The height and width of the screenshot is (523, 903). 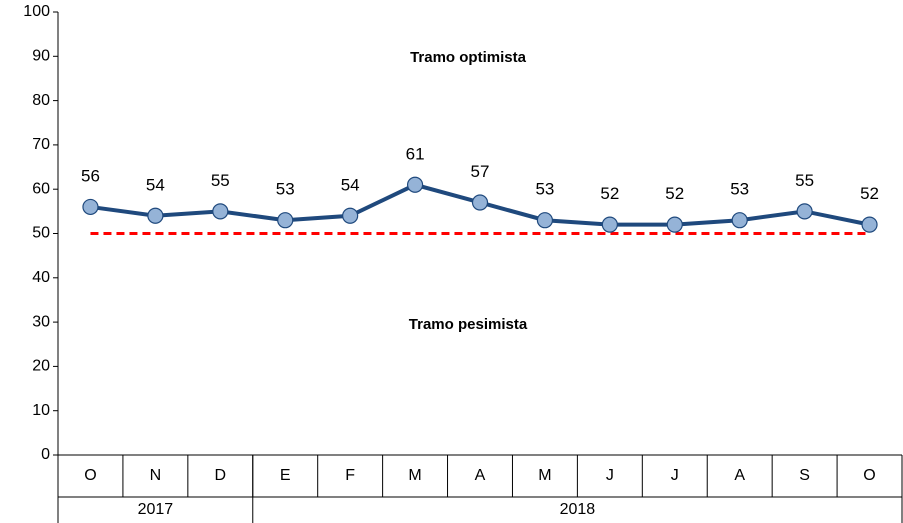 What do you see at coordinates (41, 100) in the screenshot?
I see `y-tick-label: 80` at bounding box center [41, 100].